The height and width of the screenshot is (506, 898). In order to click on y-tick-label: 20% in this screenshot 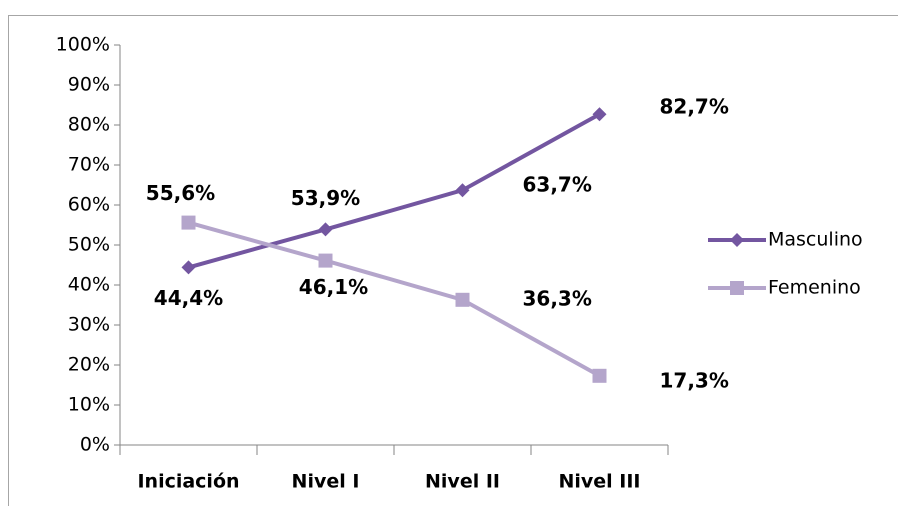, I will do `click(89, 365)`.